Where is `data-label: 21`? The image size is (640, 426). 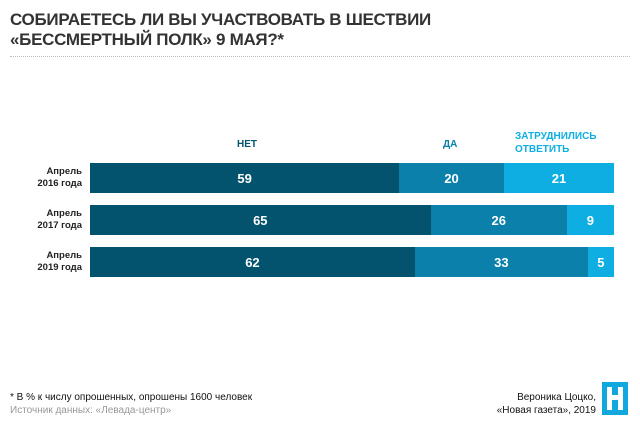
data-label: 21 is located at coordinates (559, 178).